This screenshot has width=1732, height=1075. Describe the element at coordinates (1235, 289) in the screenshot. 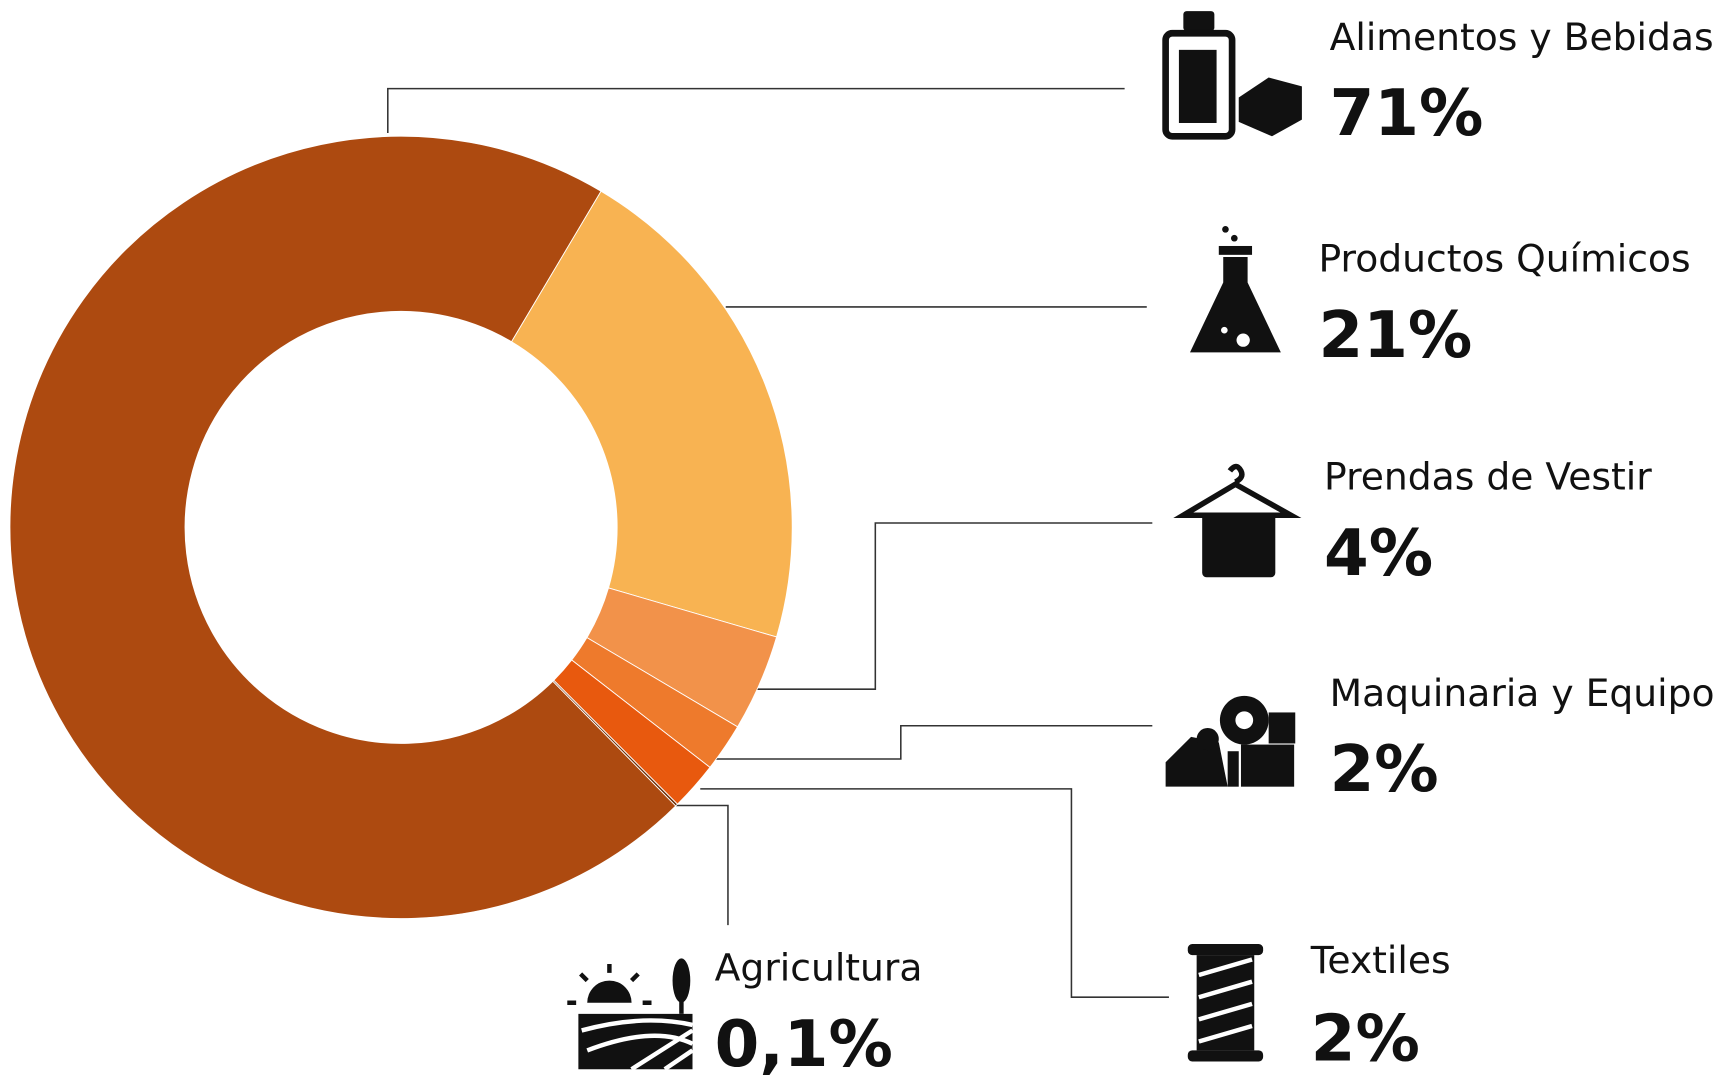

I see `icon-flask` at that location.